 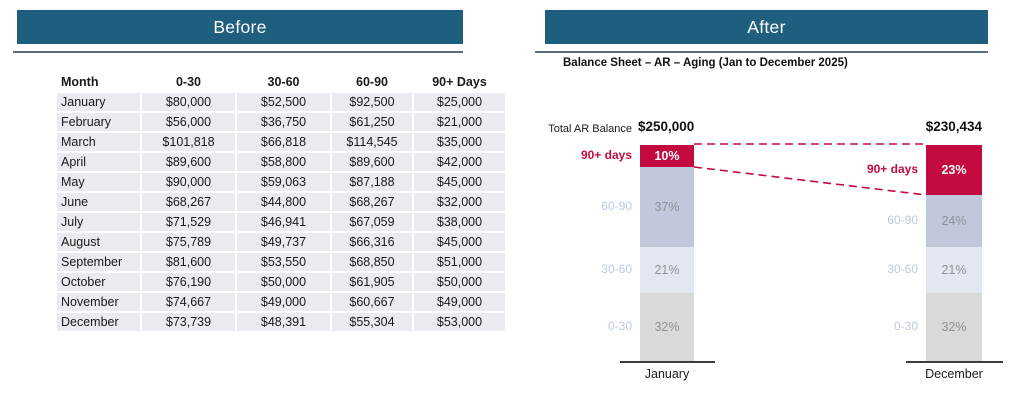 I want to click on bucket-label-0-30: 0-30, so click(x=619, y=326).